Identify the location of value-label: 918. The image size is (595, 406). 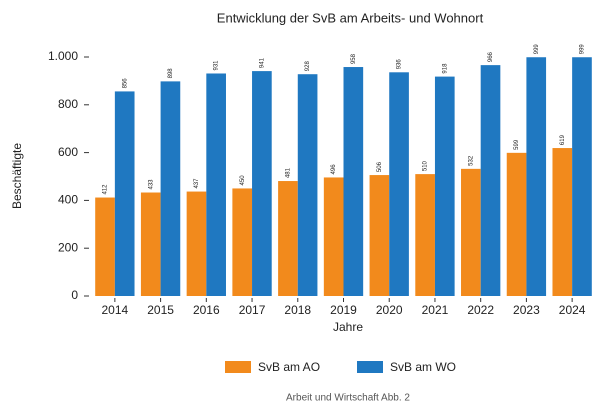
(445, 68).